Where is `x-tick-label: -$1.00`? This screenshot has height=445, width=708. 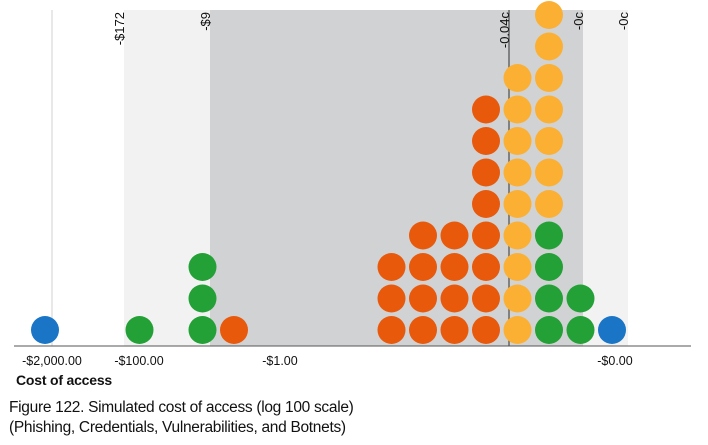
x-tick-label: -$1.00 is located at coordinates (279, 361).